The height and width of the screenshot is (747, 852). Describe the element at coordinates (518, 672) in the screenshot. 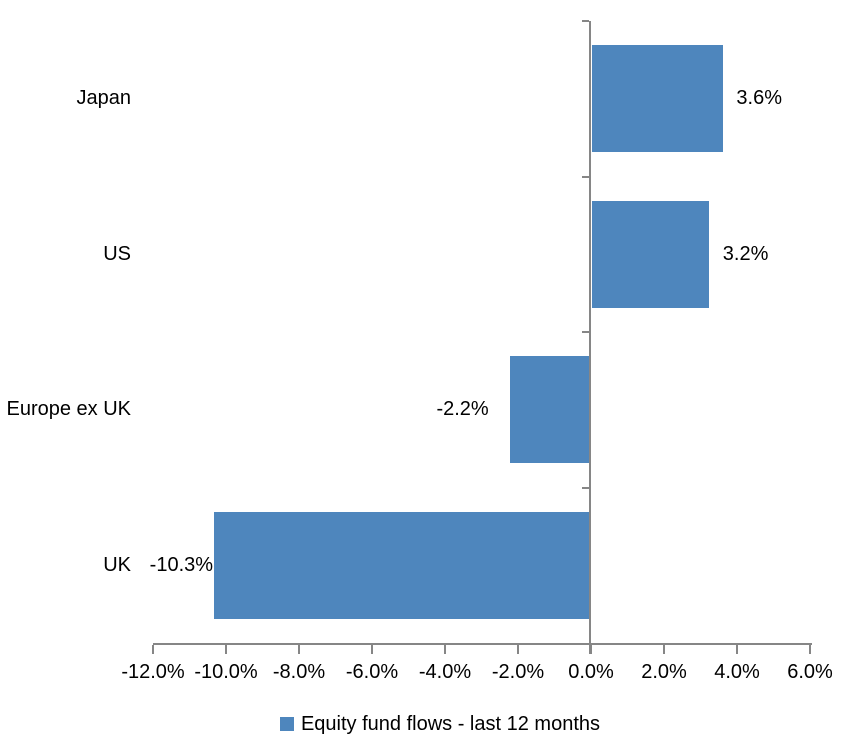

I see `x-tick-label--2-0-: -2.0%` at that location.